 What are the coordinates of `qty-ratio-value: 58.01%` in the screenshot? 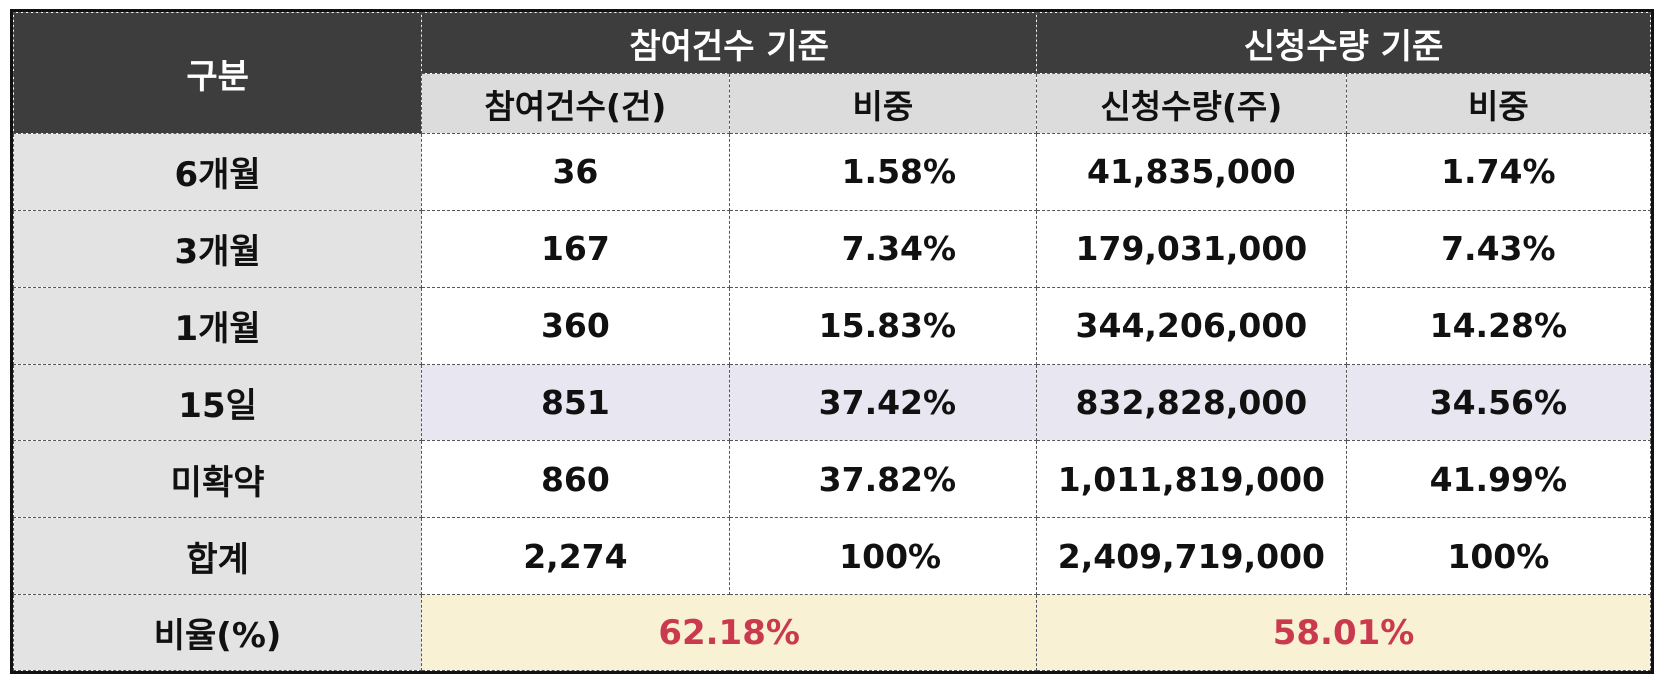 It's located at (1343, 632).